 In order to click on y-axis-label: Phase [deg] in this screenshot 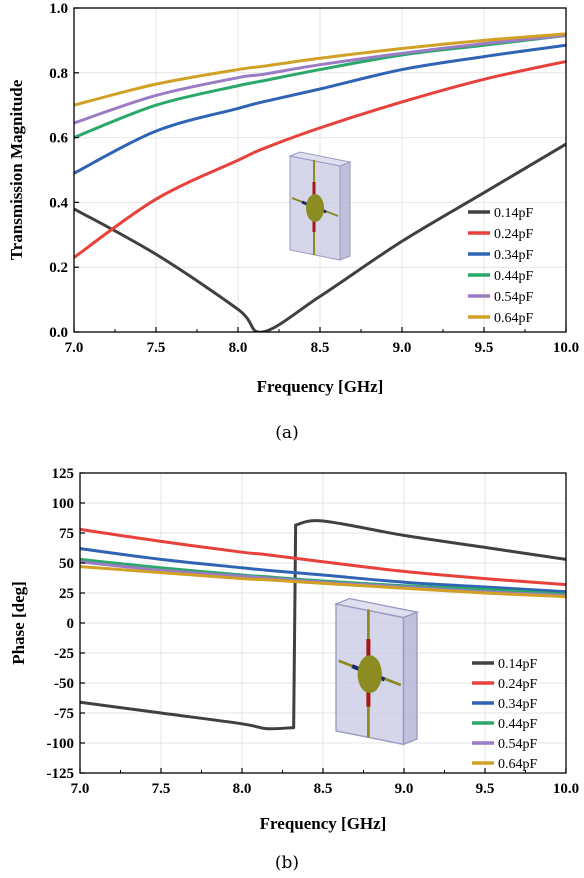, I will do `click(18, 623)`.